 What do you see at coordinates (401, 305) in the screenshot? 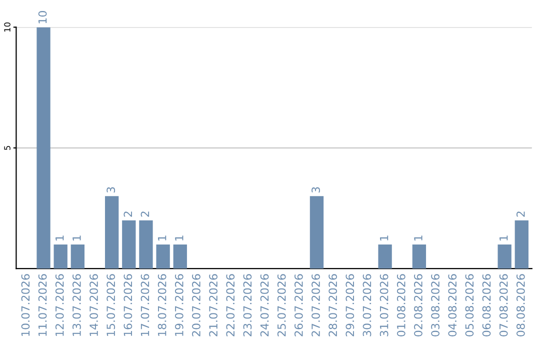
I see `x-tick-label: 01.08.2026` at bounding box center [401, 305].